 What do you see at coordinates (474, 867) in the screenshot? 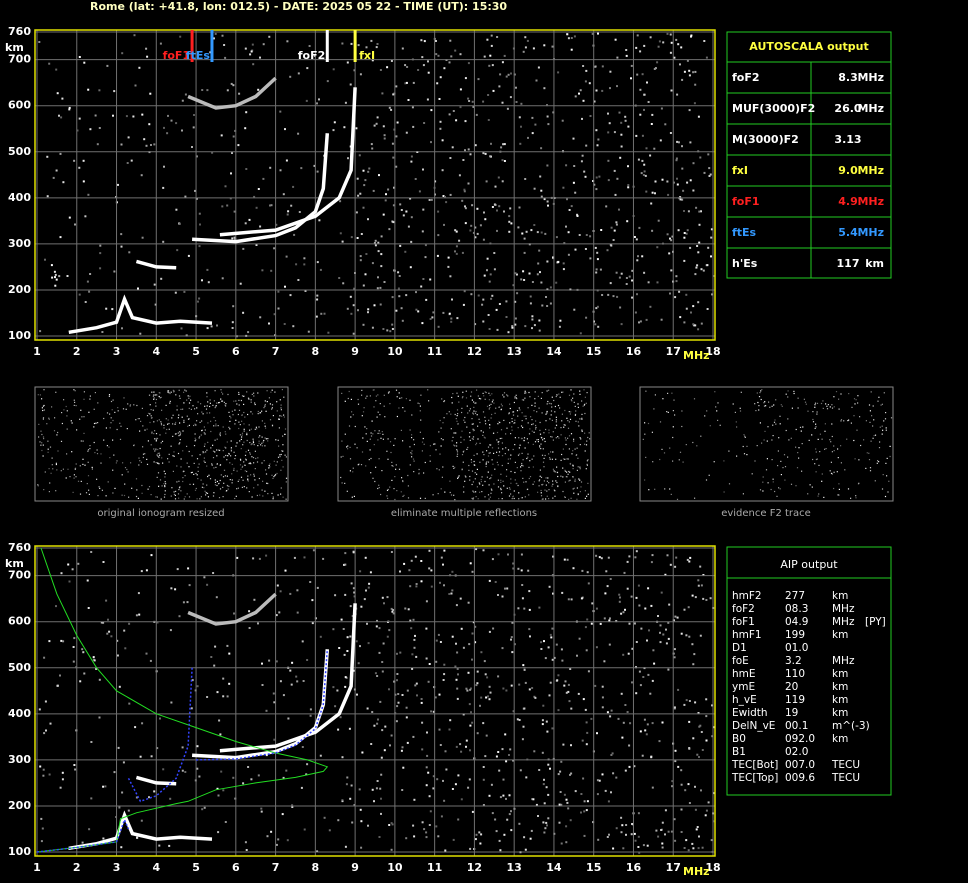
I see `x-tick-label: 12` at bounding box center [474, 867].